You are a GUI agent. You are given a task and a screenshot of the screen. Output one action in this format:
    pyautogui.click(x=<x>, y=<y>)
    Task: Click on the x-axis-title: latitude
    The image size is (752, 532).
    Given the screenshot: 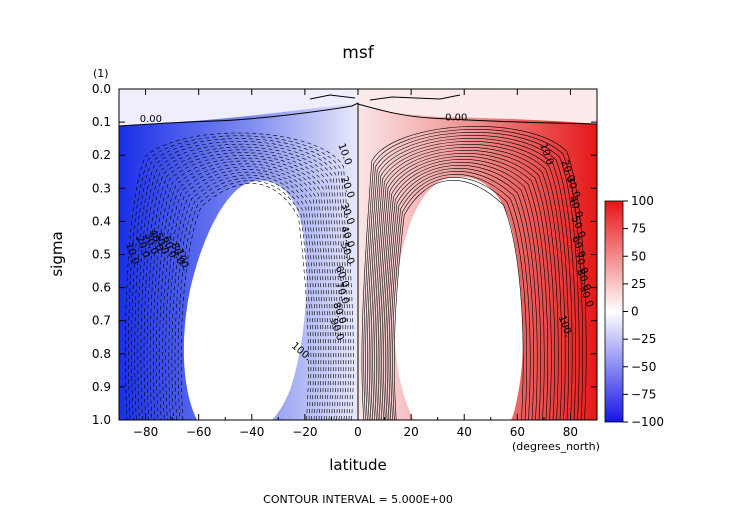 What is the action you would take?
    pyautogui.click(x=358, y=465)
    